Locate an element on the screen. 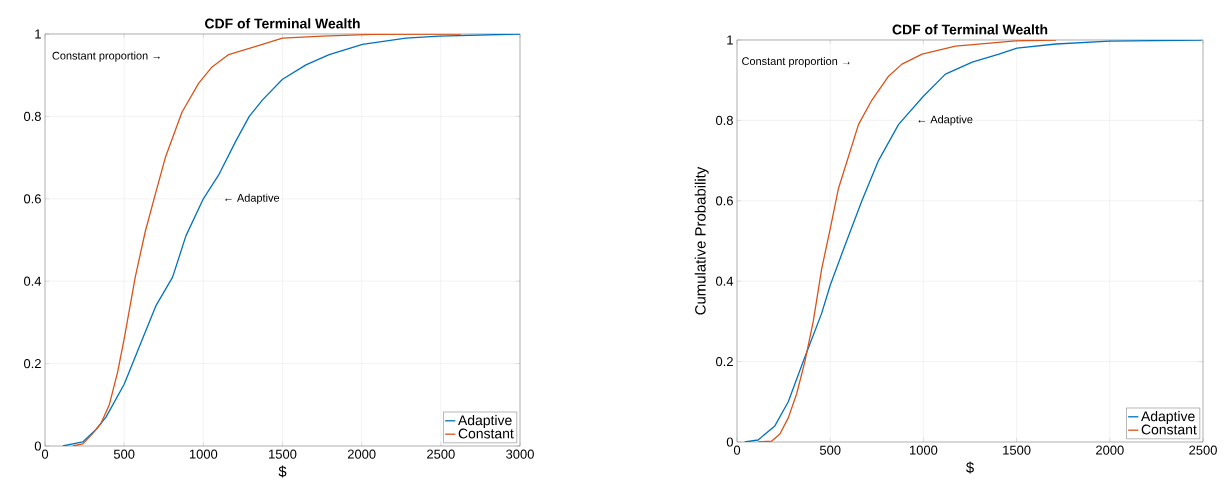 The height and width of the screenshot is (502, 1225). y-axis-title: Cumulative Probability is located at coordinates (701, 240).